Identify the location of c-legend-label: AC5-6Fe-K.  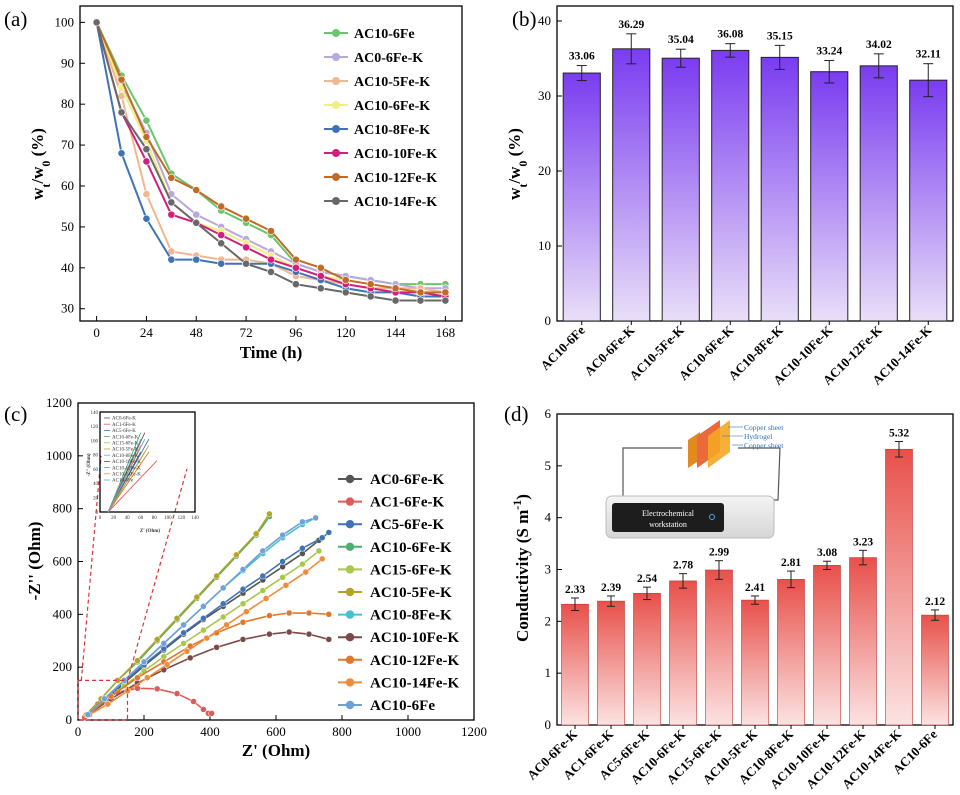
(407, 525).